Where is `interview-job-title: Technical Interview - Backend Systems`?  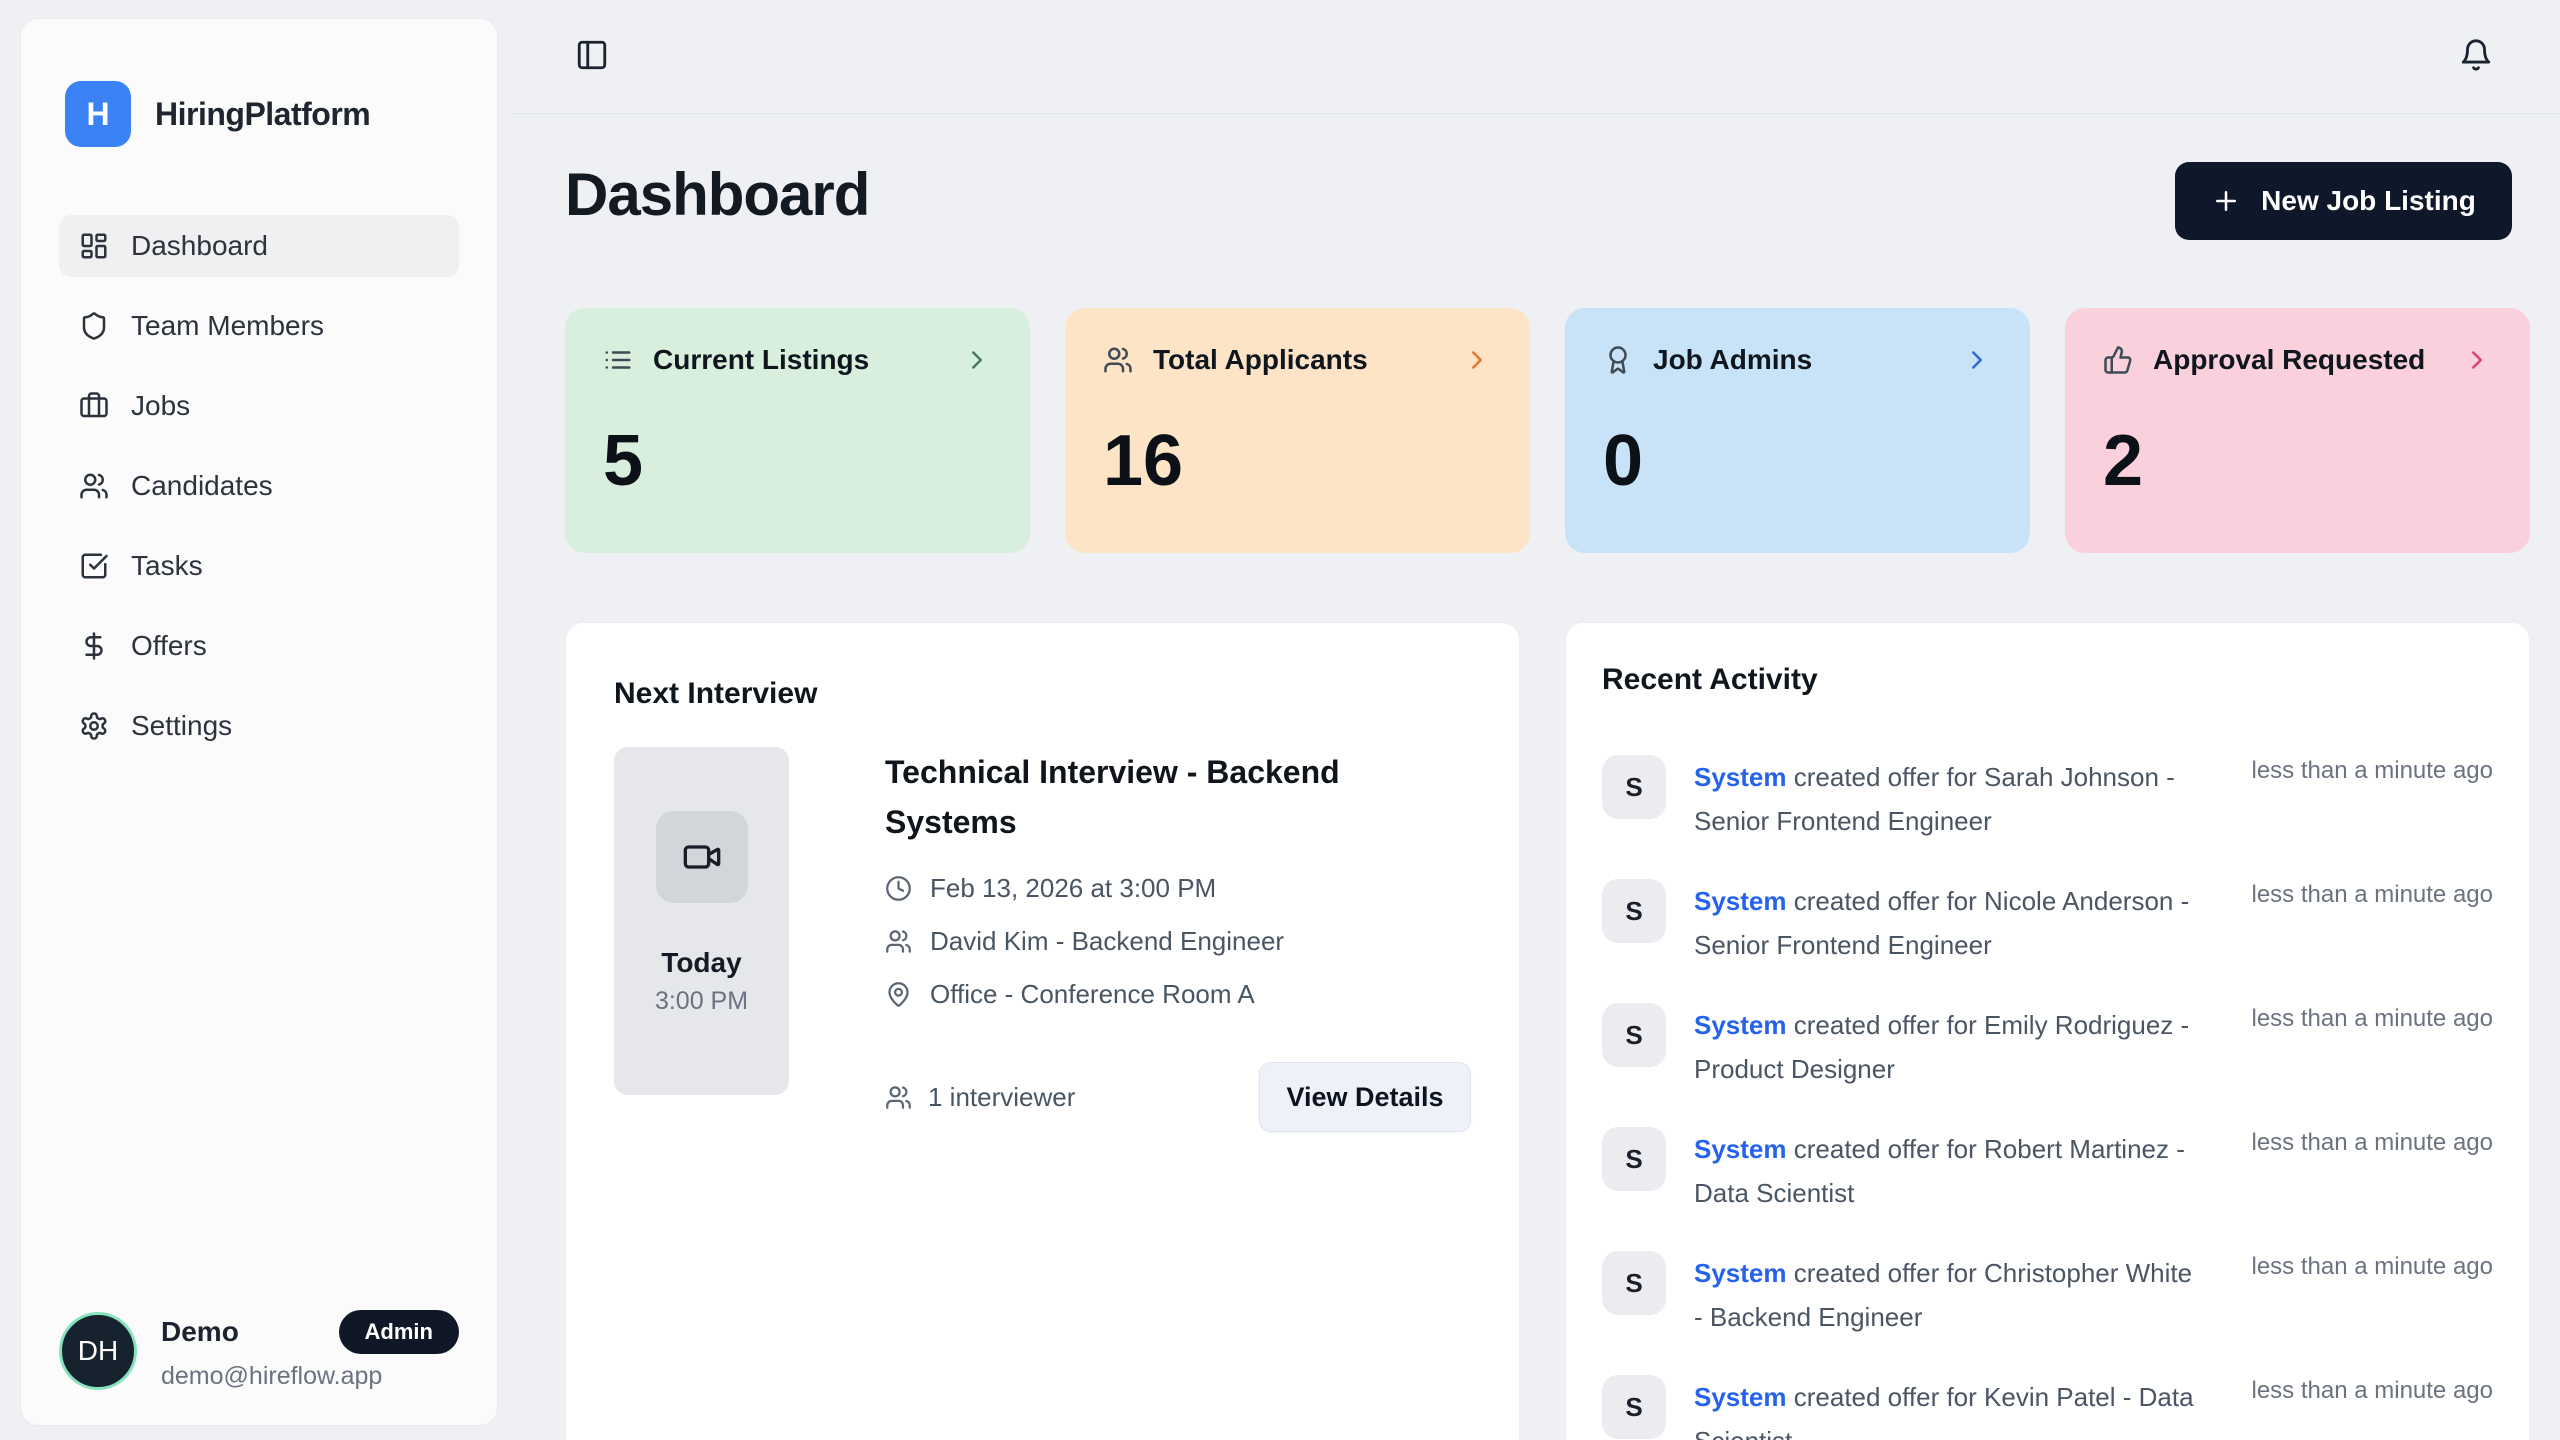
interview-job-title: Technical Interview - Backend Systems is located at coordinates (1112, 797).